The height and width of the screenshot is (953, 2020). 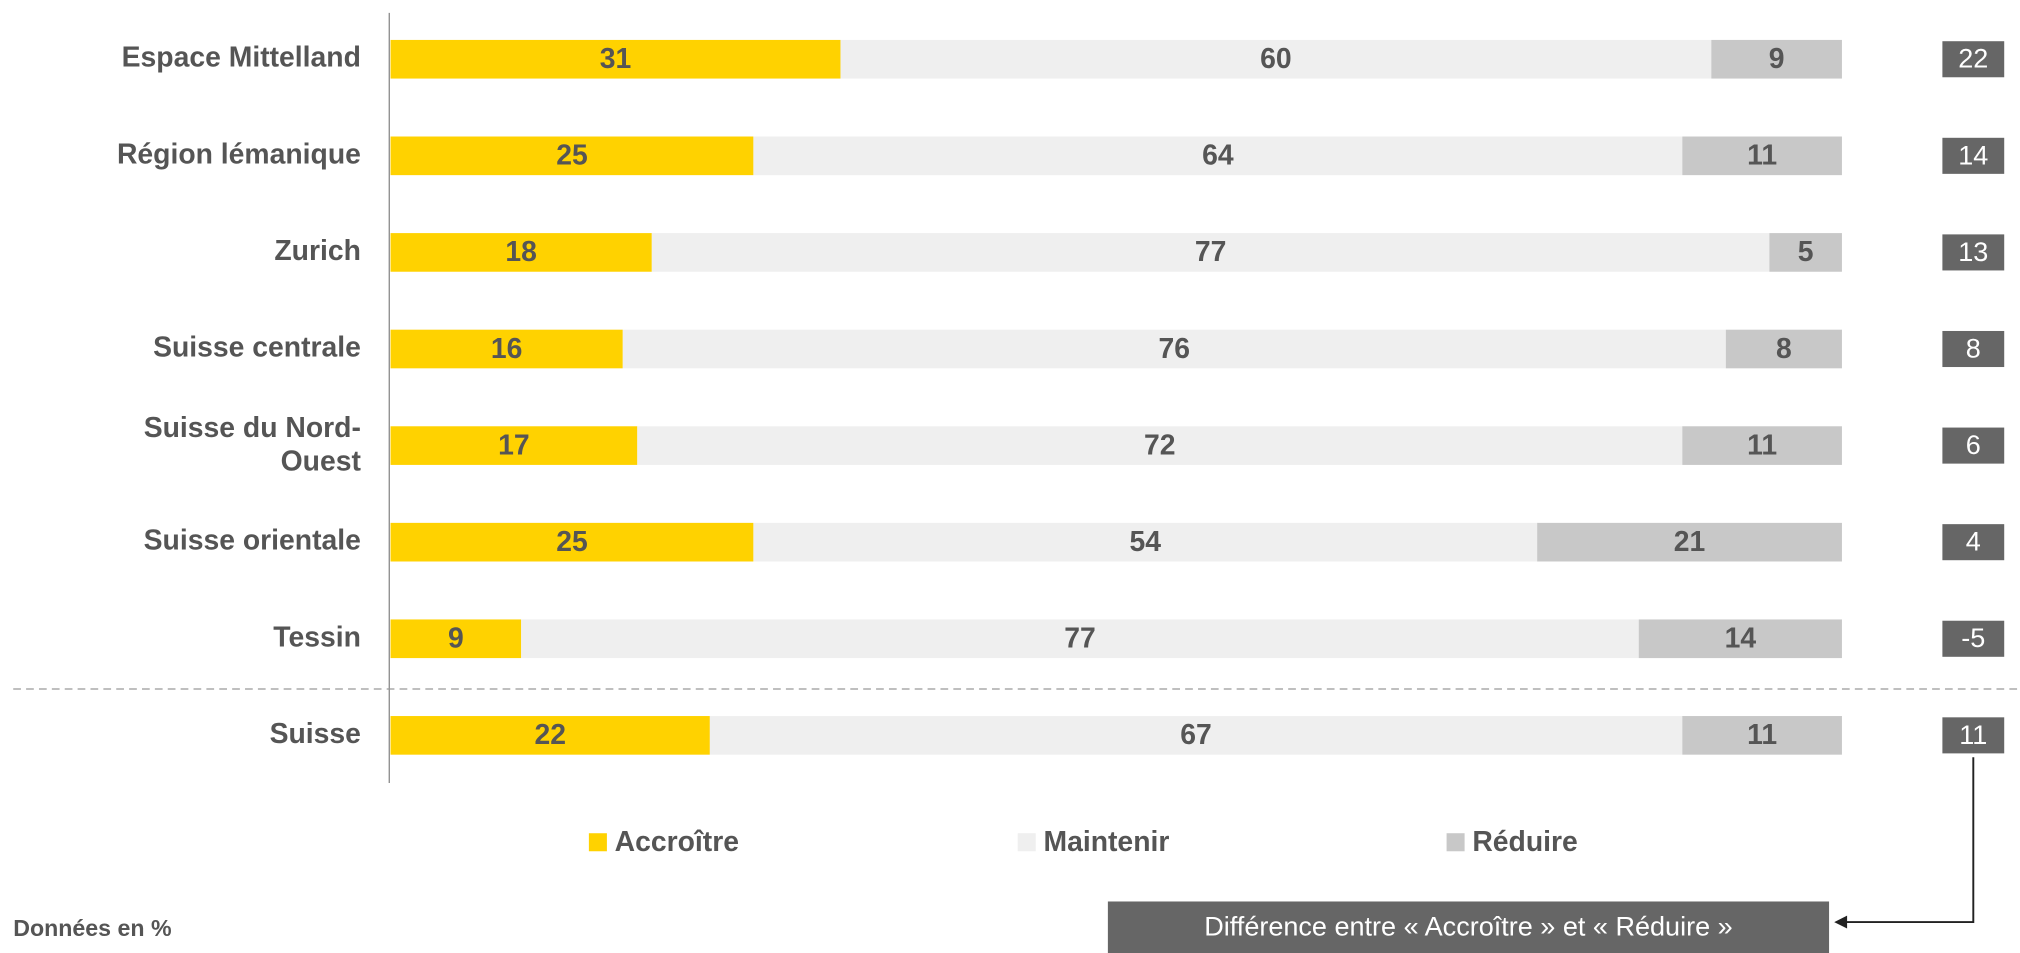 What do you see at coordinates (1106, 842) in the screenshot?
I see `legend-label: Maintenir` at bounding box center [1106, 842].